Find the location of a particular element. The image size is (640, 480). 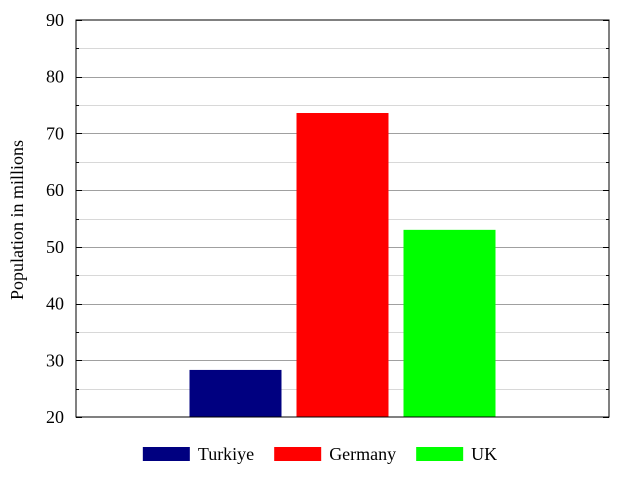

legend-swatch-germany is located at coordinates (298, 454).